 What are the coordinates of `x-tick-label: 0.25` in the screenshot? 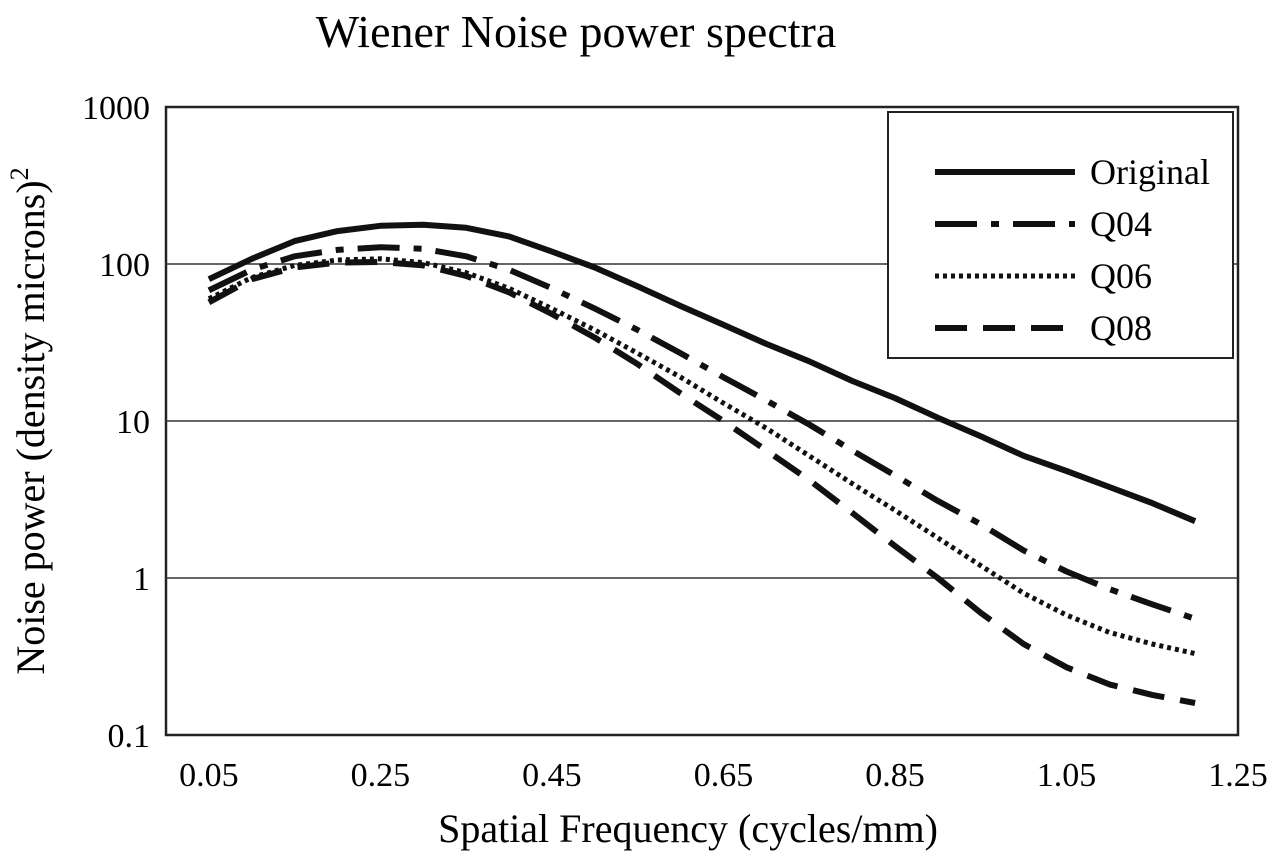 It's located at (381, 775).